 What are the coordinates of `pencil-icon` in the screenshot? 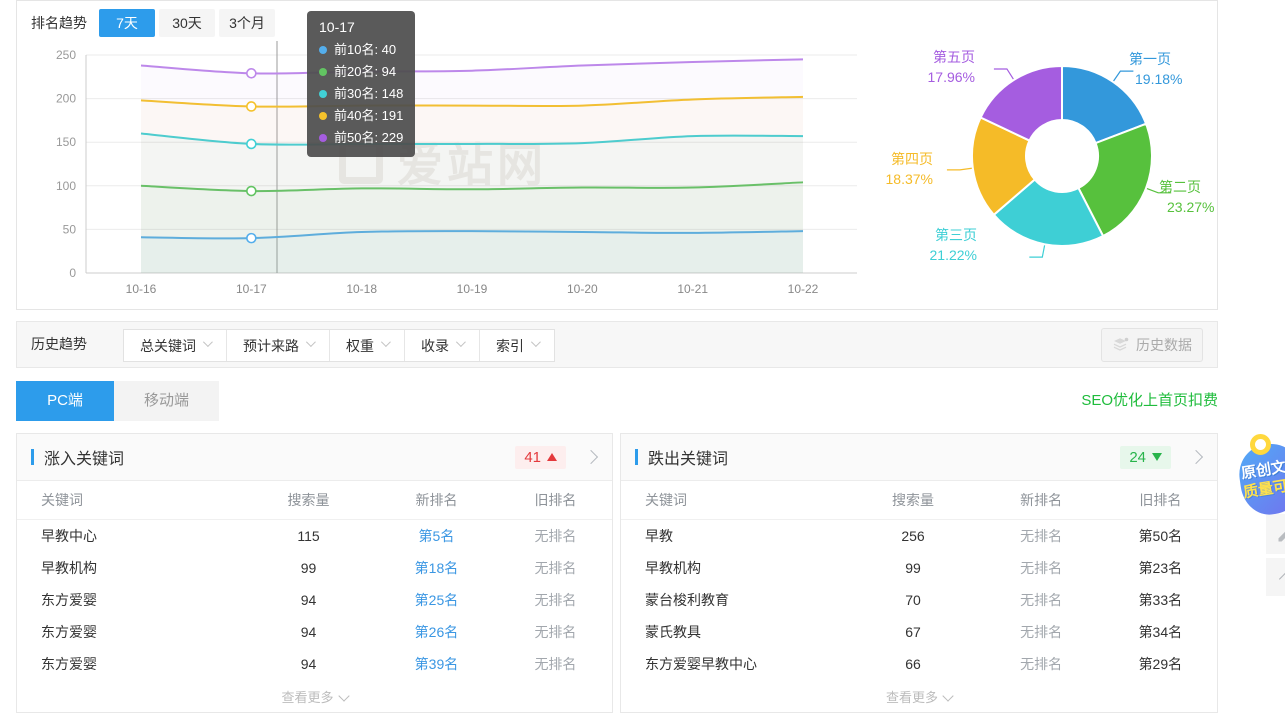 It's located at (1281, 536).